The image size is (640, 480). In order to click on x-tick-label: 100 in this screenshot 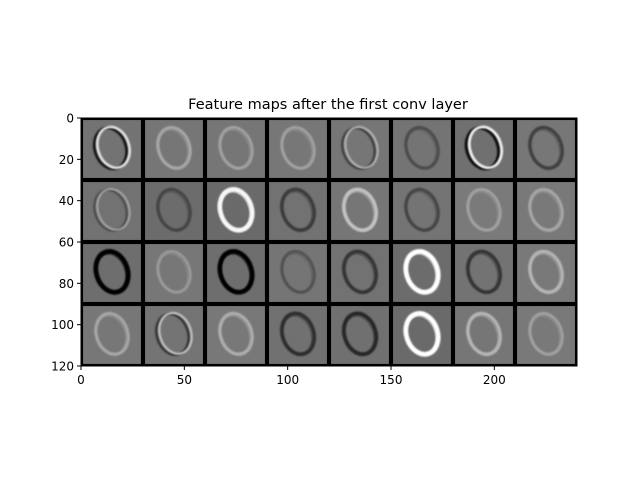, I will do `click(287, 380)`.